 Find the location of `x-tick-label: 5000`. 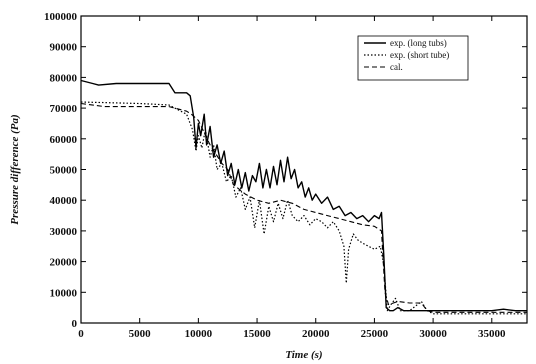

x-tick-label: 5000 is located at coordinates (140, 334).